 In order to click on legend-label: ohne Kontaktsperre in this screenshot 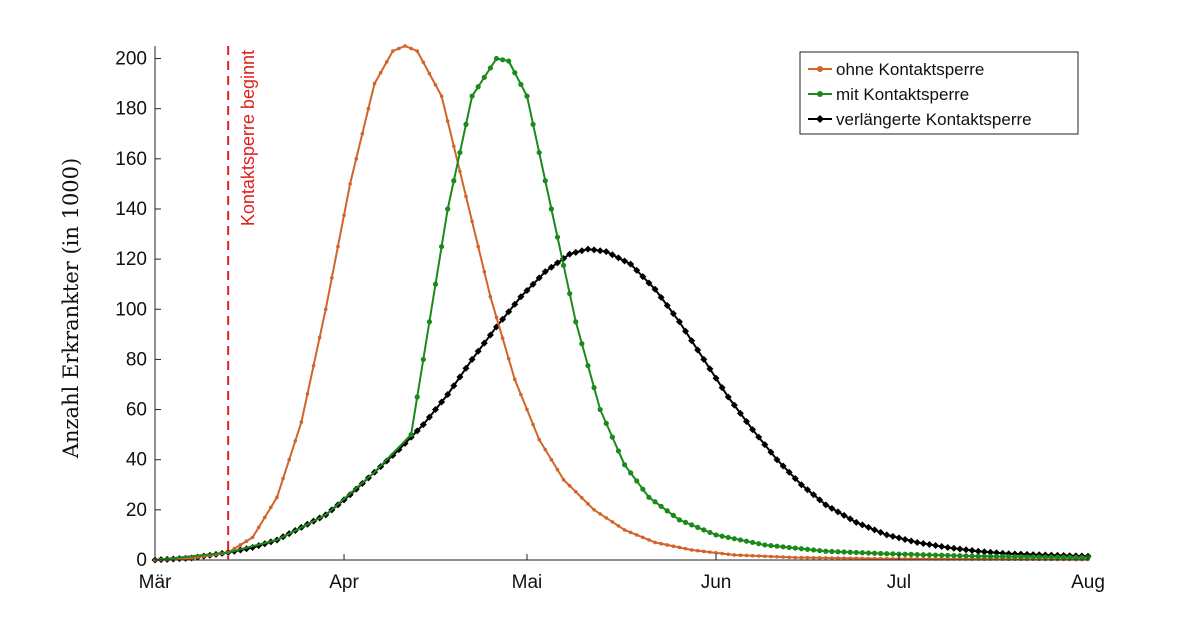, I will do `click(910, 69)`.